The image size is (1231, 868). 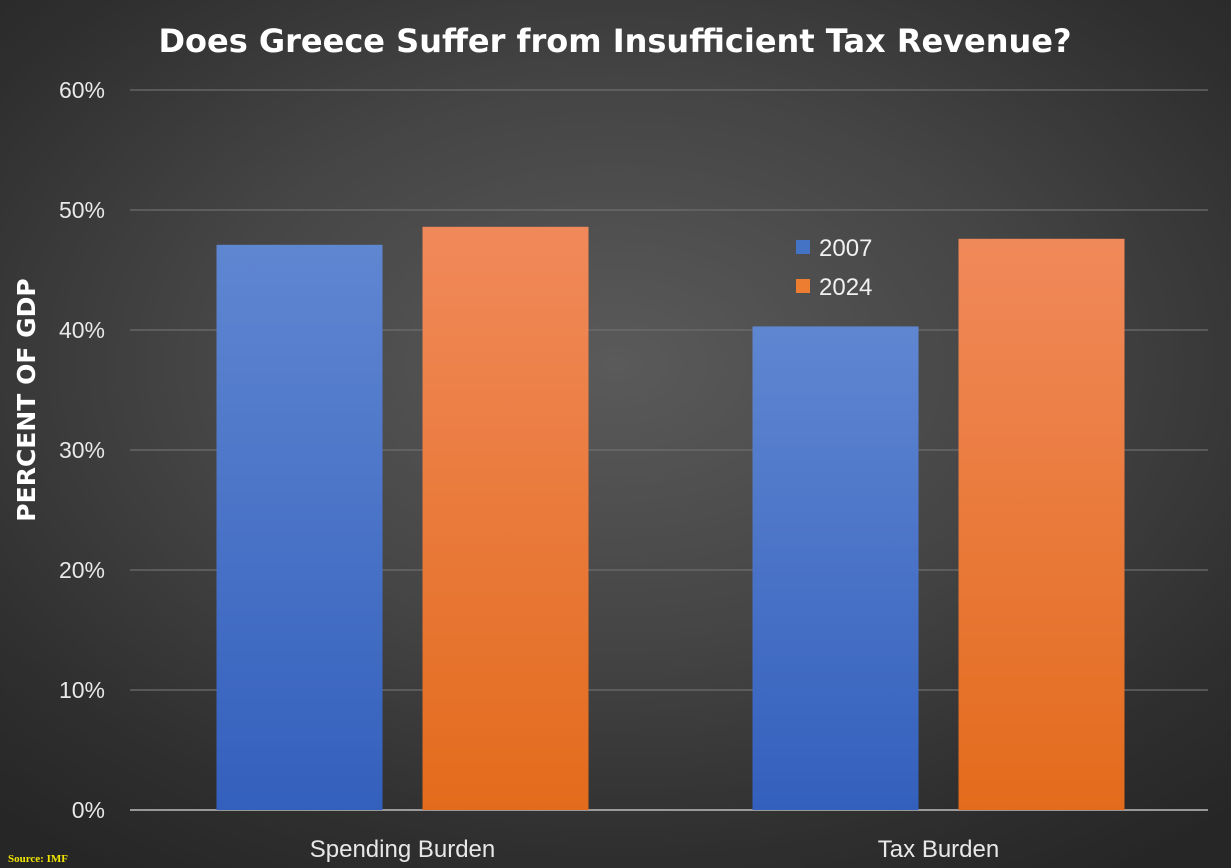 What do you see at coordinates (402, 849) in the screenshot?
I see `x-category-label: Spending Burden` at bounding box center [402, 849].